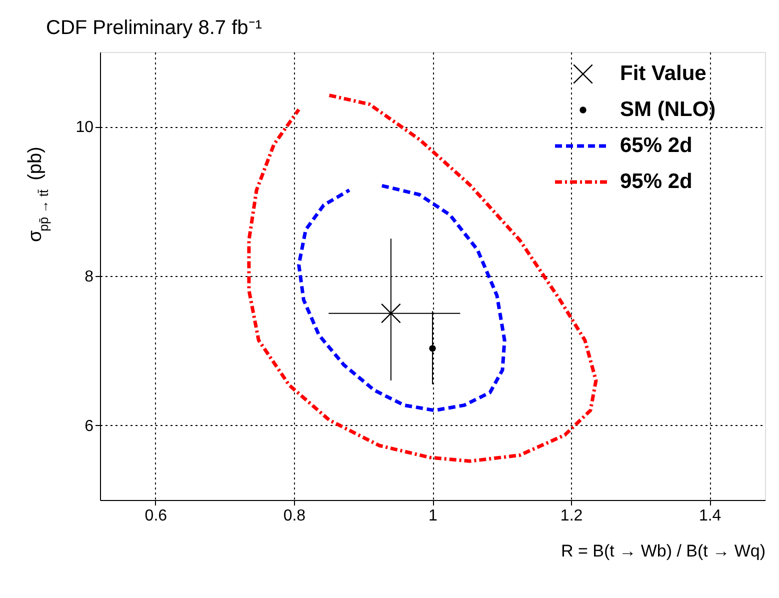 The height and width of the screenshot is (598, 779). I want to click on legend-label: 95% 2d, so click(656, 181).